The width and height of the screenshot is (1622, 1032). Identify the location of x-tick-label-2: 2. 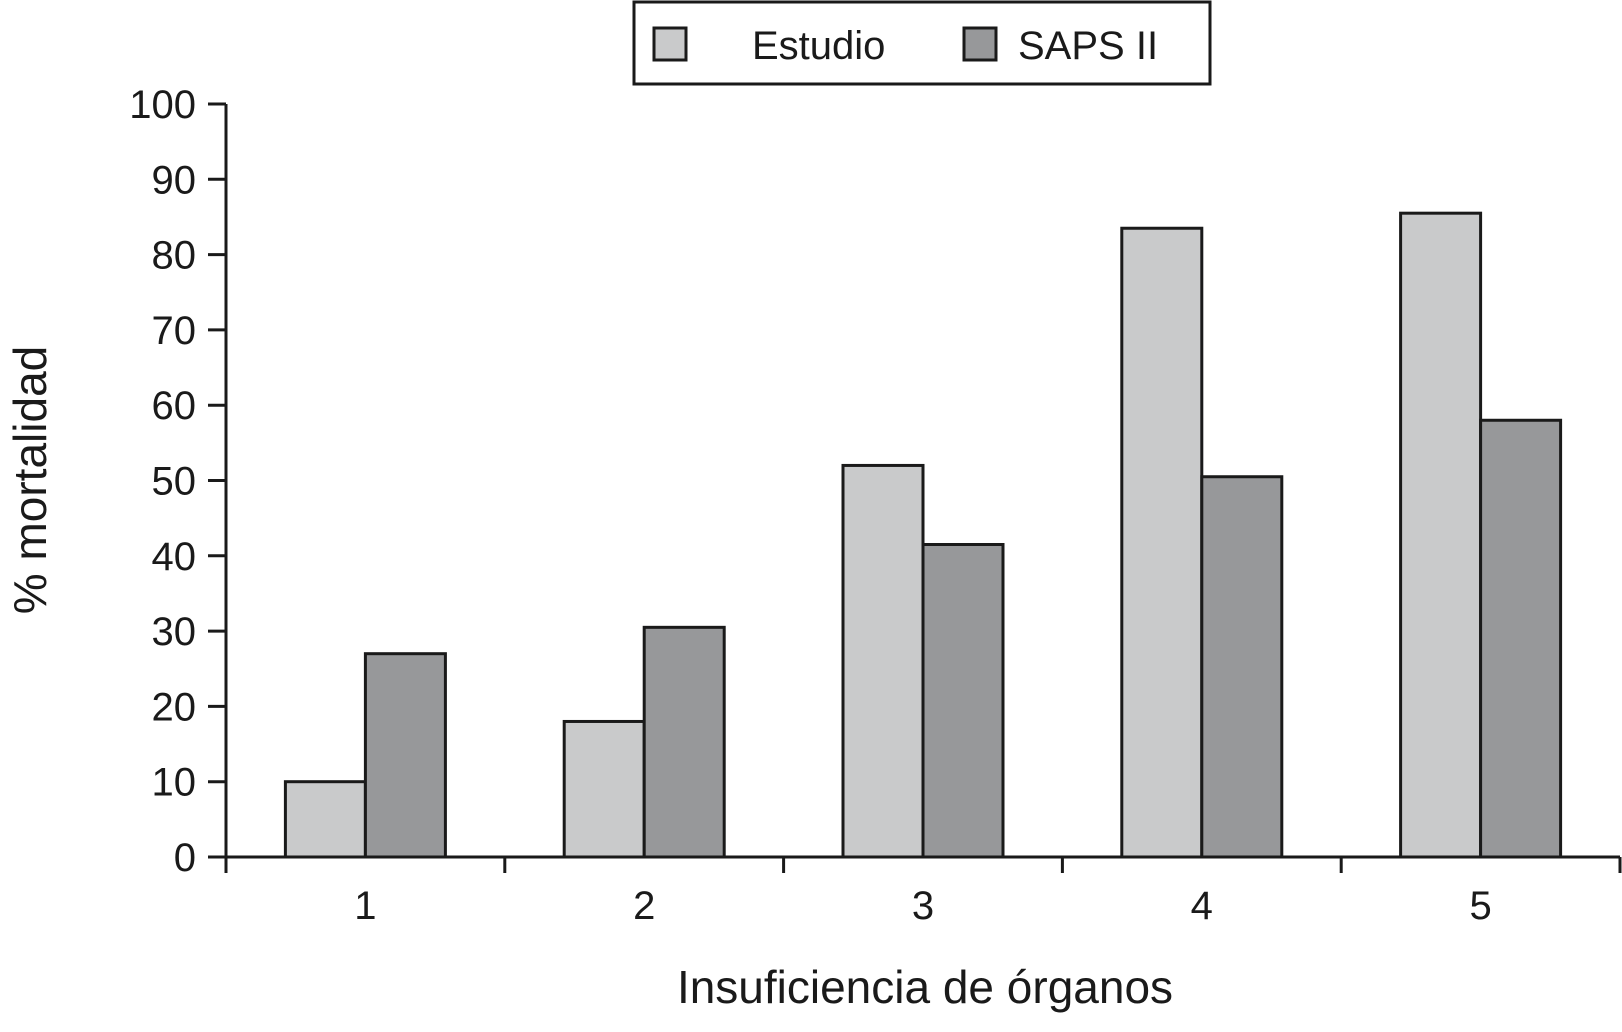
(644, 906).